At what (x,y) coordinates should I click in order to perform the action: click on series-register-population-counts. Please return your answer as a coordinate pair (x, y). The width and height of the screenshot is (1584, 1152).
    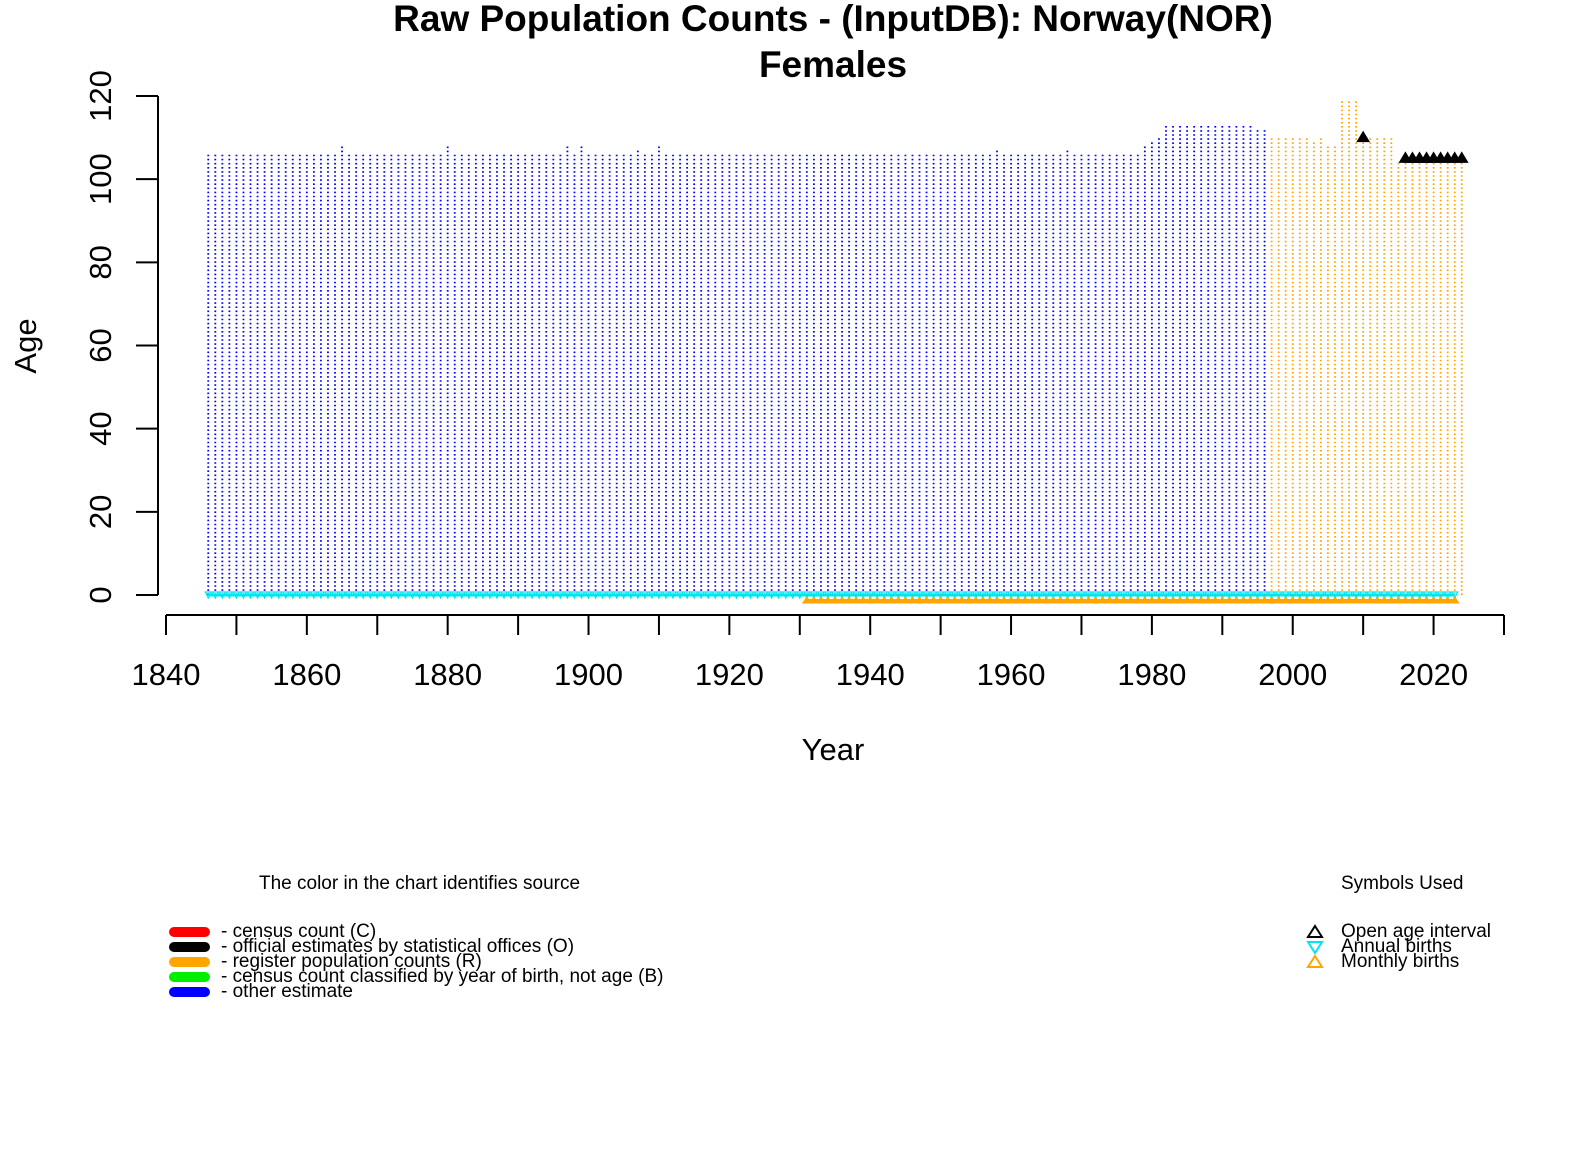
    Looking at the image, I should click on (1366, 347).